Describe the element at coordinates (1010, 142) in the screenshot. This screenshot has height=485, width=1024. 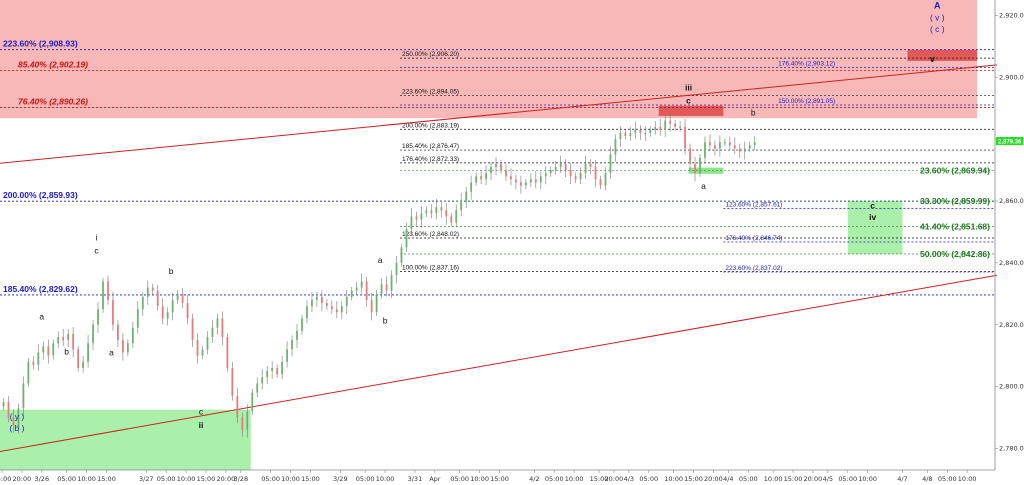
I see `last-price-label: 2,879.36` at that location.